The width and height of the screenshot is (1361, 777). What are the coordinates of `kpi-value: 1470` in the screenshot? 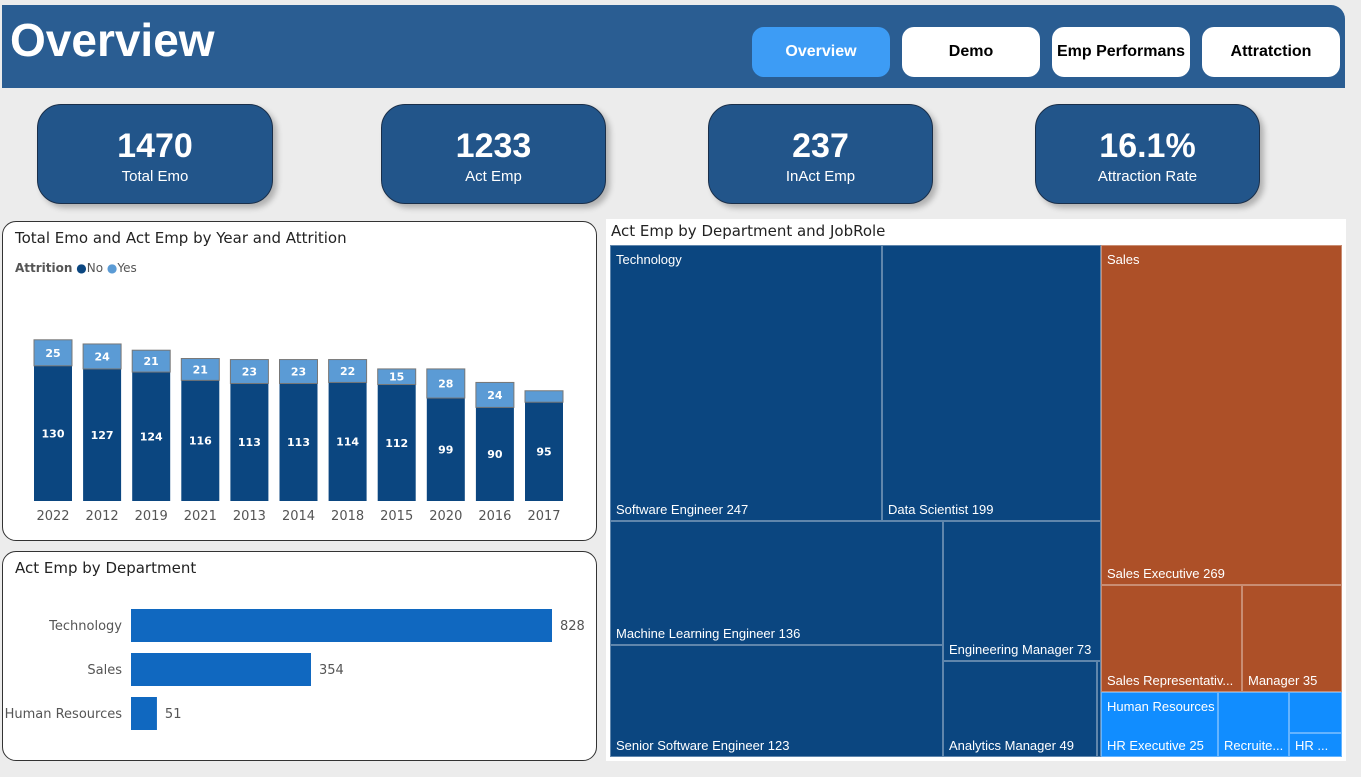 It's located at (155, 146).